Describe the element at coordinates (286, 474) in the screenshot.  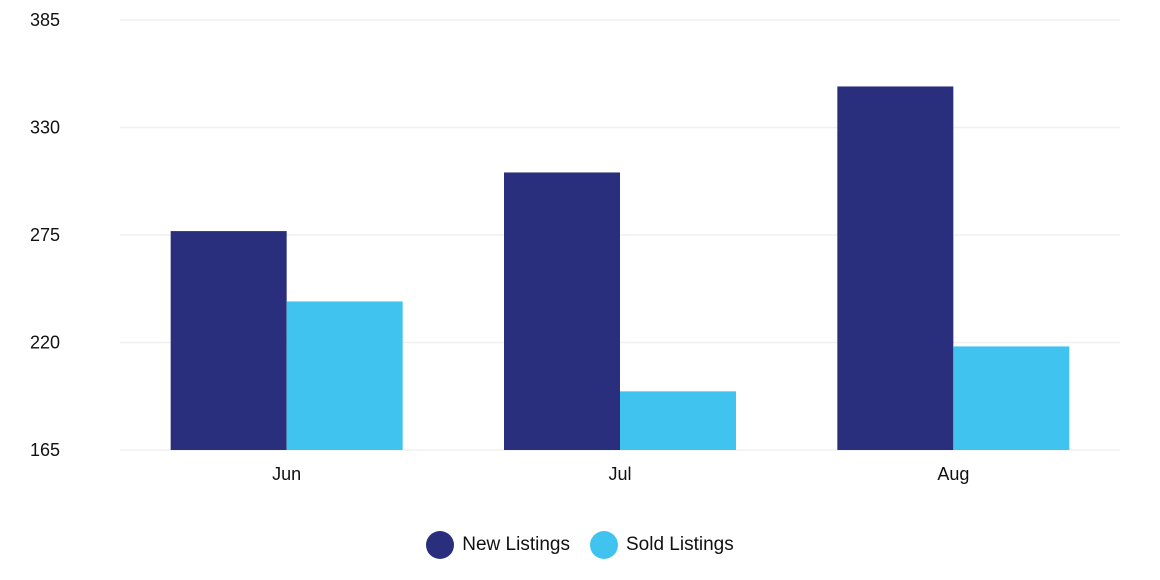
I see `x-tick-label: Jun` at that location.